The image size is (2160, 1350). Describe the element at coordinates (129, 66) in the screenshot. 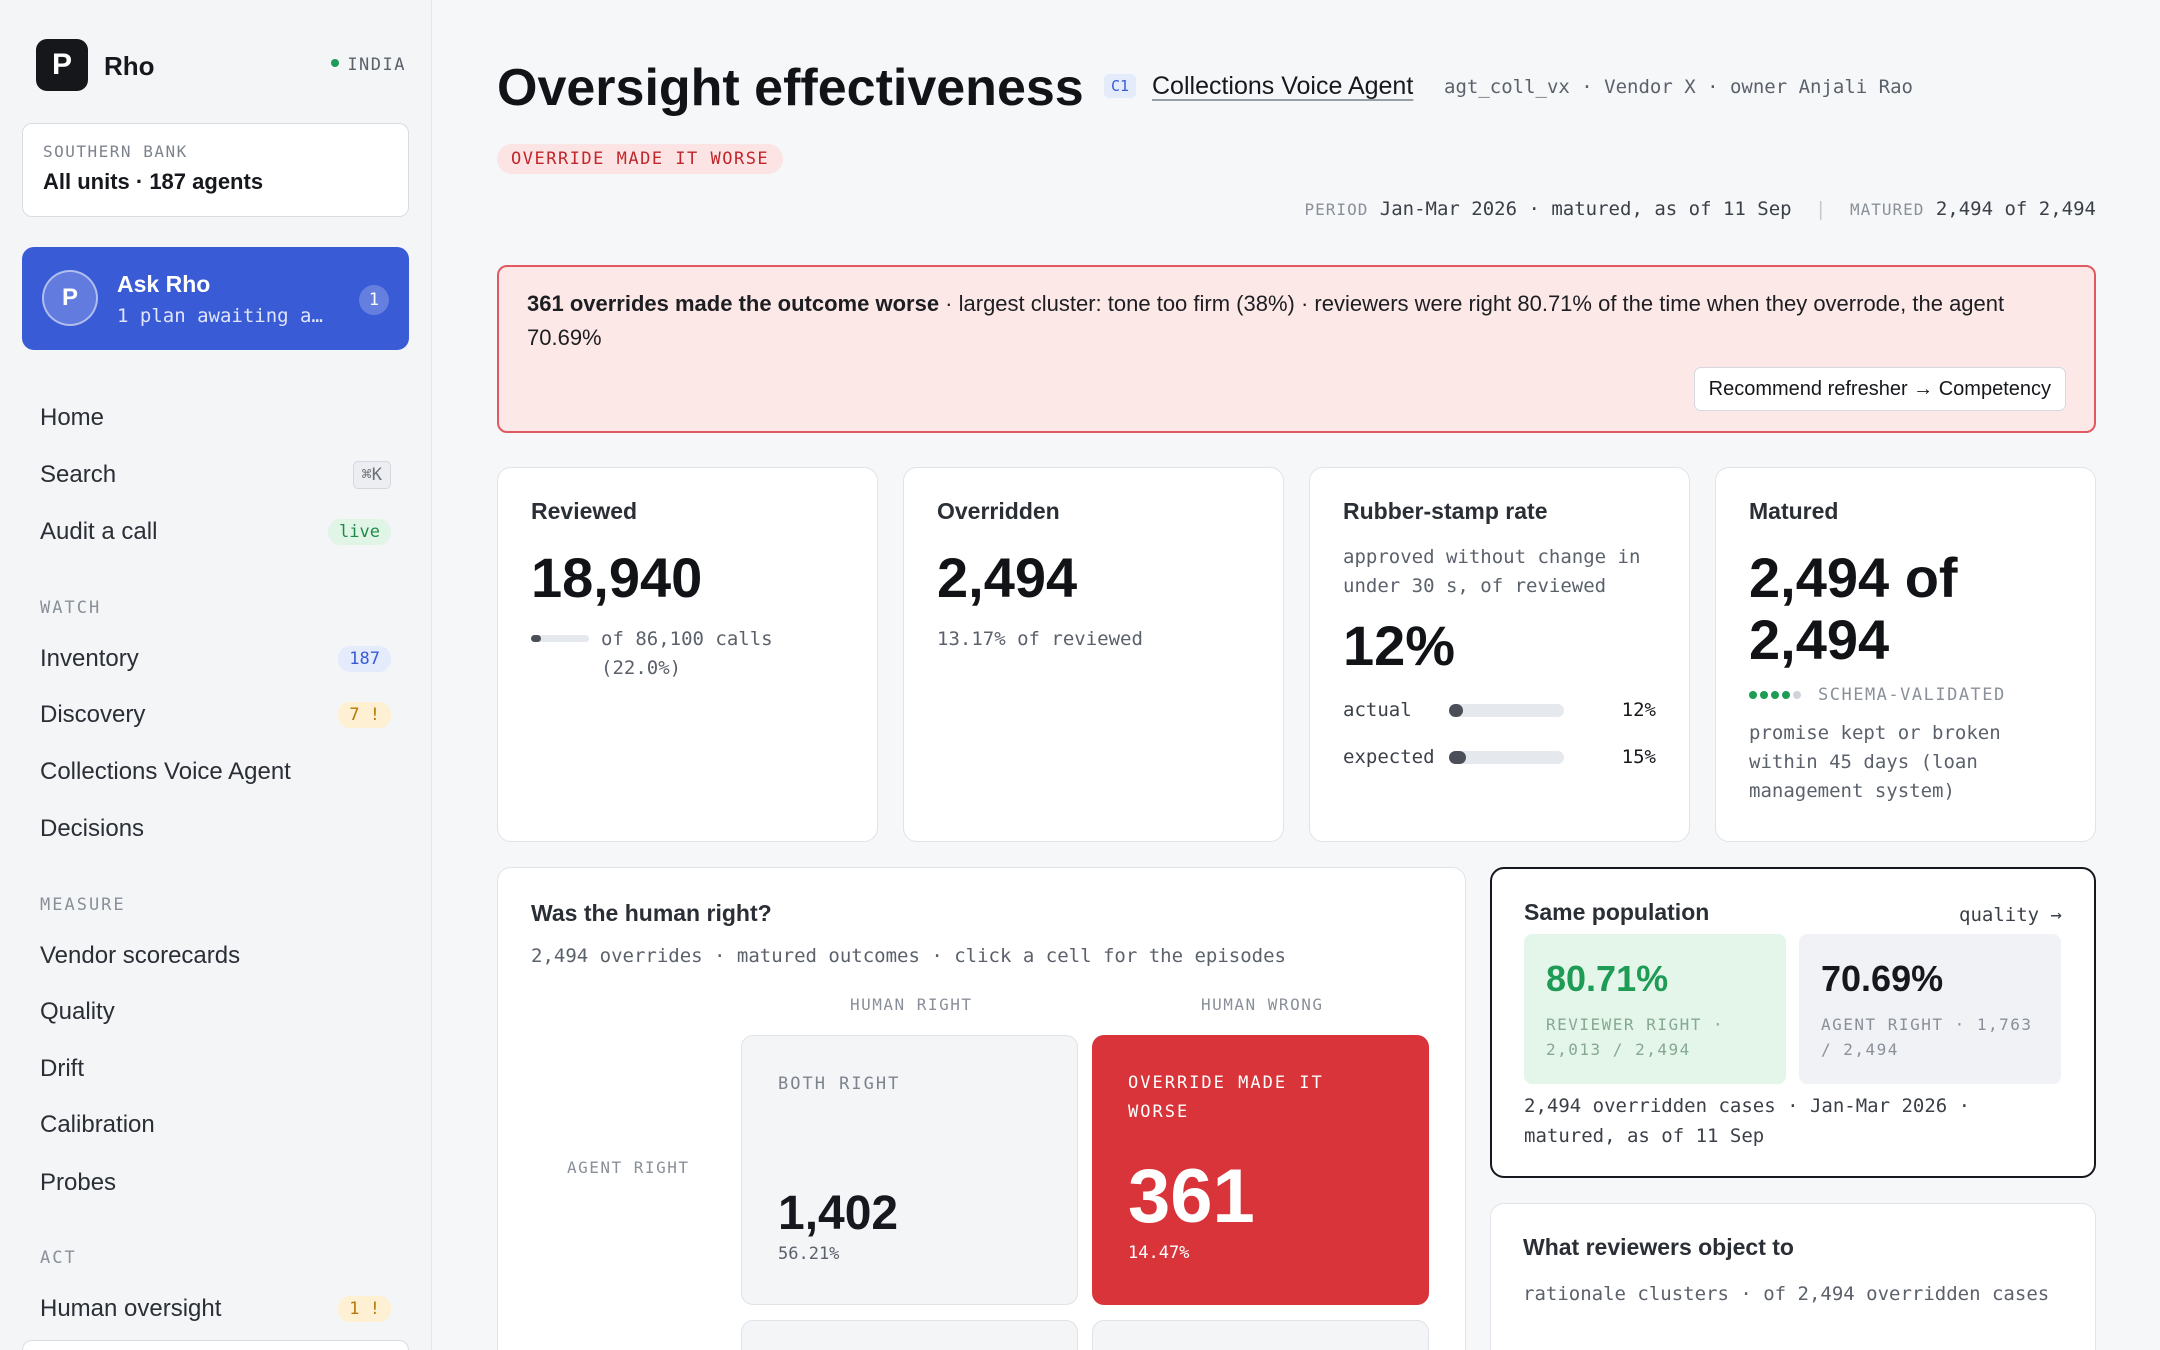

I see `brand-name: Rho` at that location.